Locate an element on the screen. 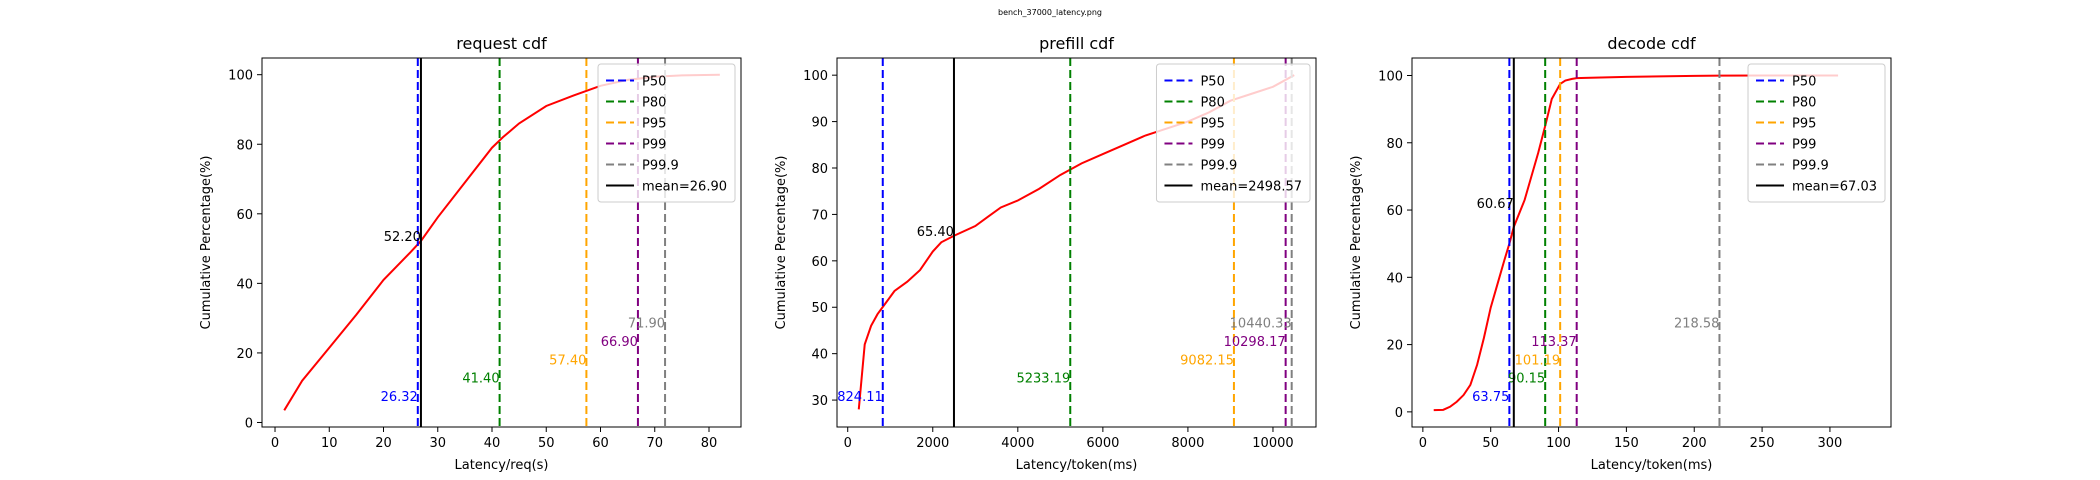 The height and width of the screenshot is (480, 2100). subplot-title: decode cdf is located at coordinates (1651, 43).